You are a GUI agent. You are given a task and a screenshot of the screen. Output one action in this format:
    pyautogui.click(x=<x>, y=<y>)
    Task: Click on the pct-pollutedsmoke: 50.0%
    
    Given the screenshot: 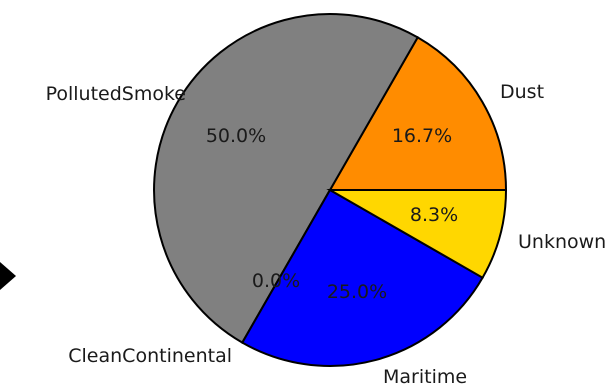 What is the action you would take?
    pyautogui.click(x=236, y=136)
    